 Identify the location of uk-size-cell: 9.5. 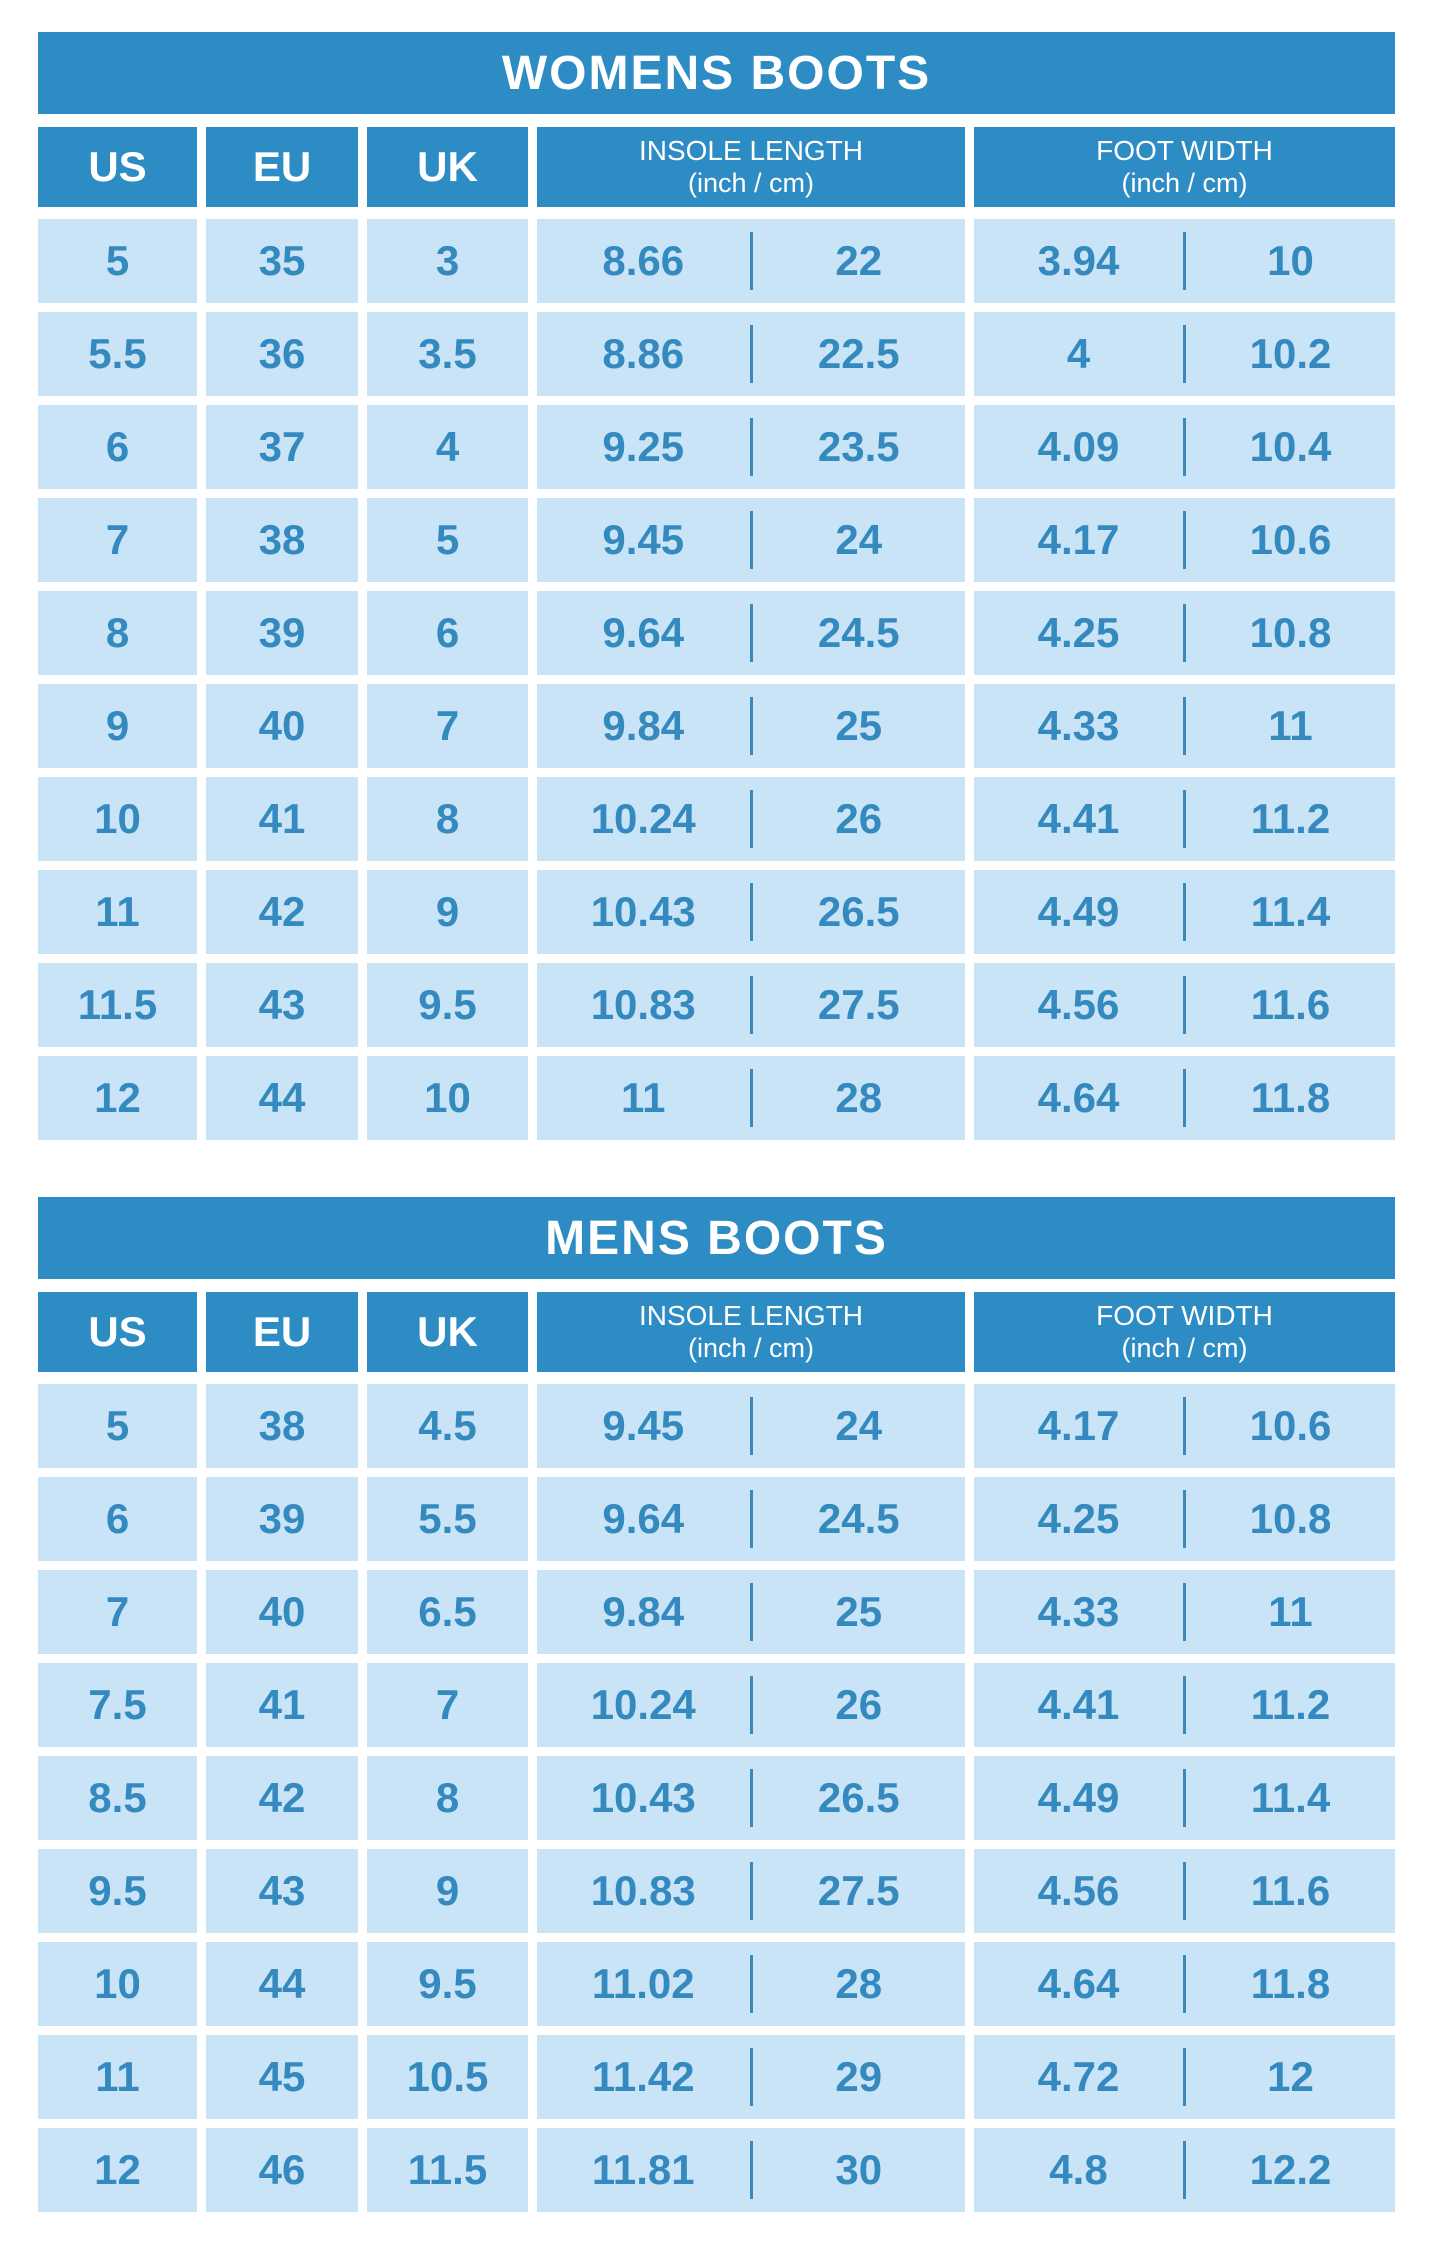
(447, 1984).